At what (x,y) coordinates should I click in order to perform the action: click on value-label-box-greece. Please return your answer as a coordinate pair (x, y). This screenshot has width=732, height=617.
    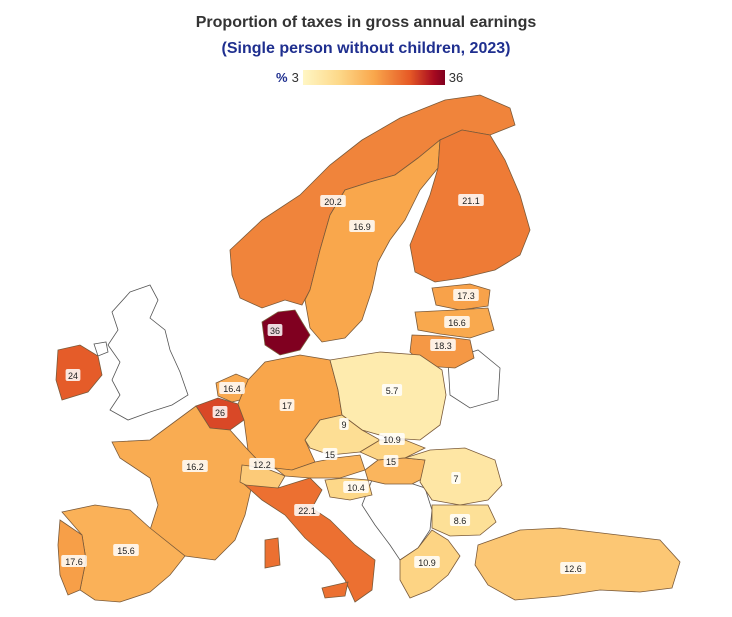
    Looking at the image, I should click on (427, 562).